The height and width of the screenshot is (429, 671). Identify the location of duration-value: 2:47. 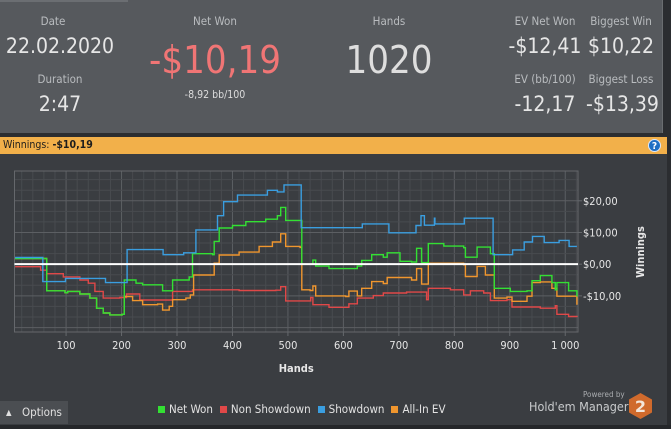
(60, 104).